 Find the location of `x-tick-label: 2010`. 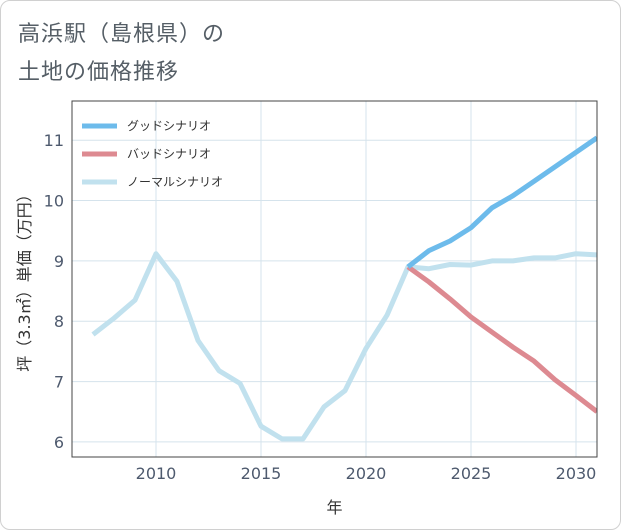

x-tick-label: 2010 is located at coordinates (156, 473).